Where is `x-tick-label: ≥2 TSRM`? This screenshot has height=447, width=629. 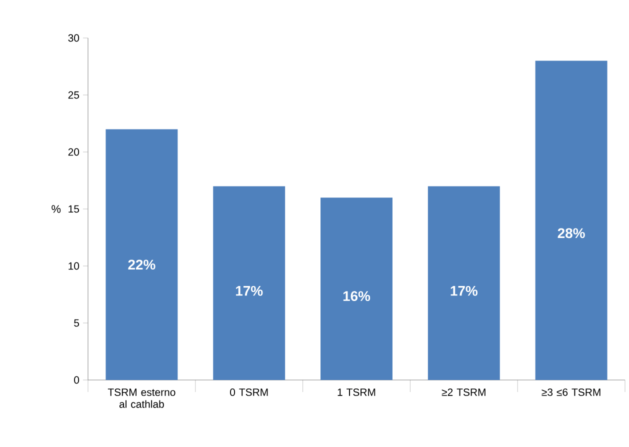 x-tick-label: ≥2 TSRM is located at coordinates (464, 392).